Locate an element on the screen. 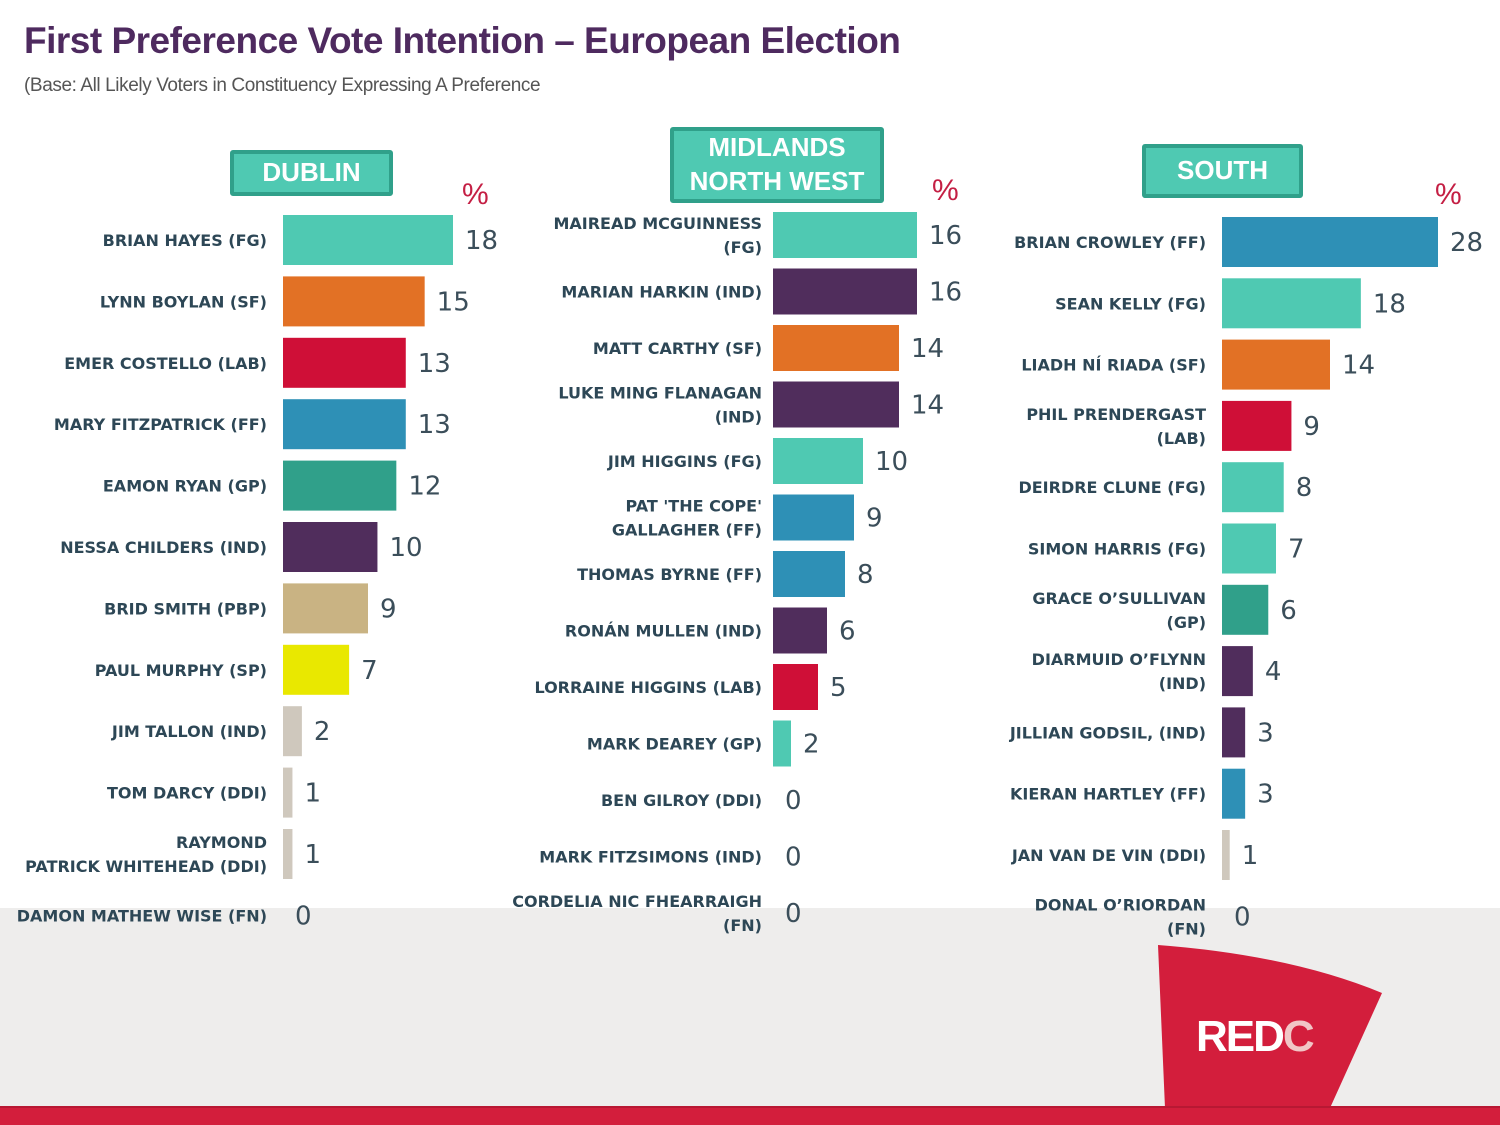  category-label-line: GRACE O’SULLIVAN is located at coordinates (1119, 598).